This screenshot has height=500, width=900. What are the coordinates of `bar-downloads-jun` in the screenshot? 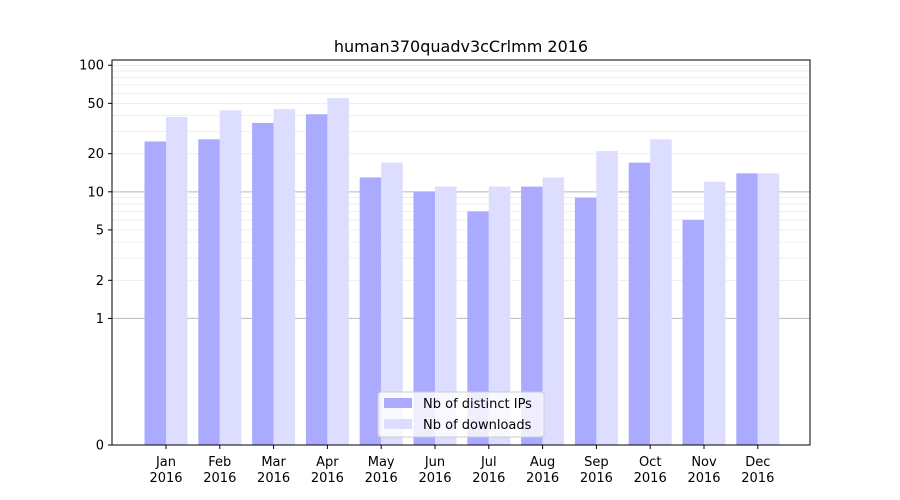 It's located at (446, 316).